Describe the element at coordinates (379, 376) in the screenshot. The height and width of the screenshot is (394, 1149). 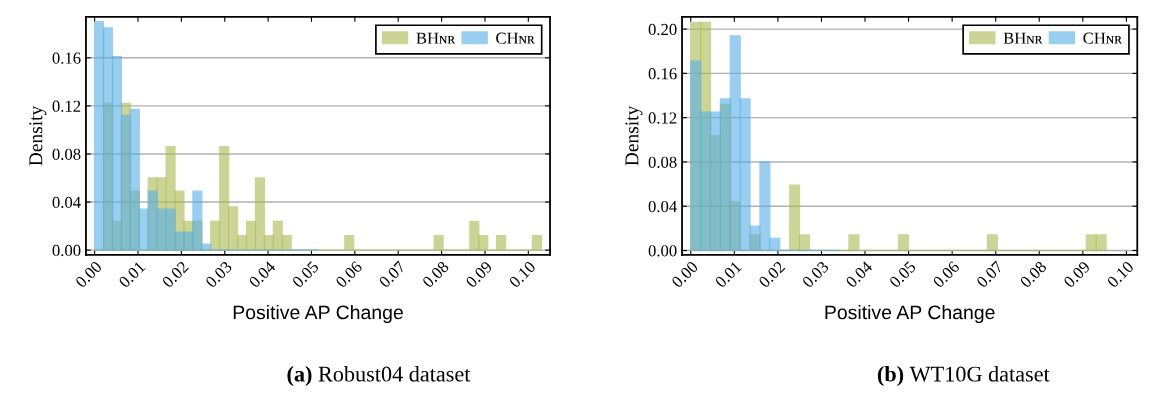
I see `text: (a) Robust04 dataset` at that location.